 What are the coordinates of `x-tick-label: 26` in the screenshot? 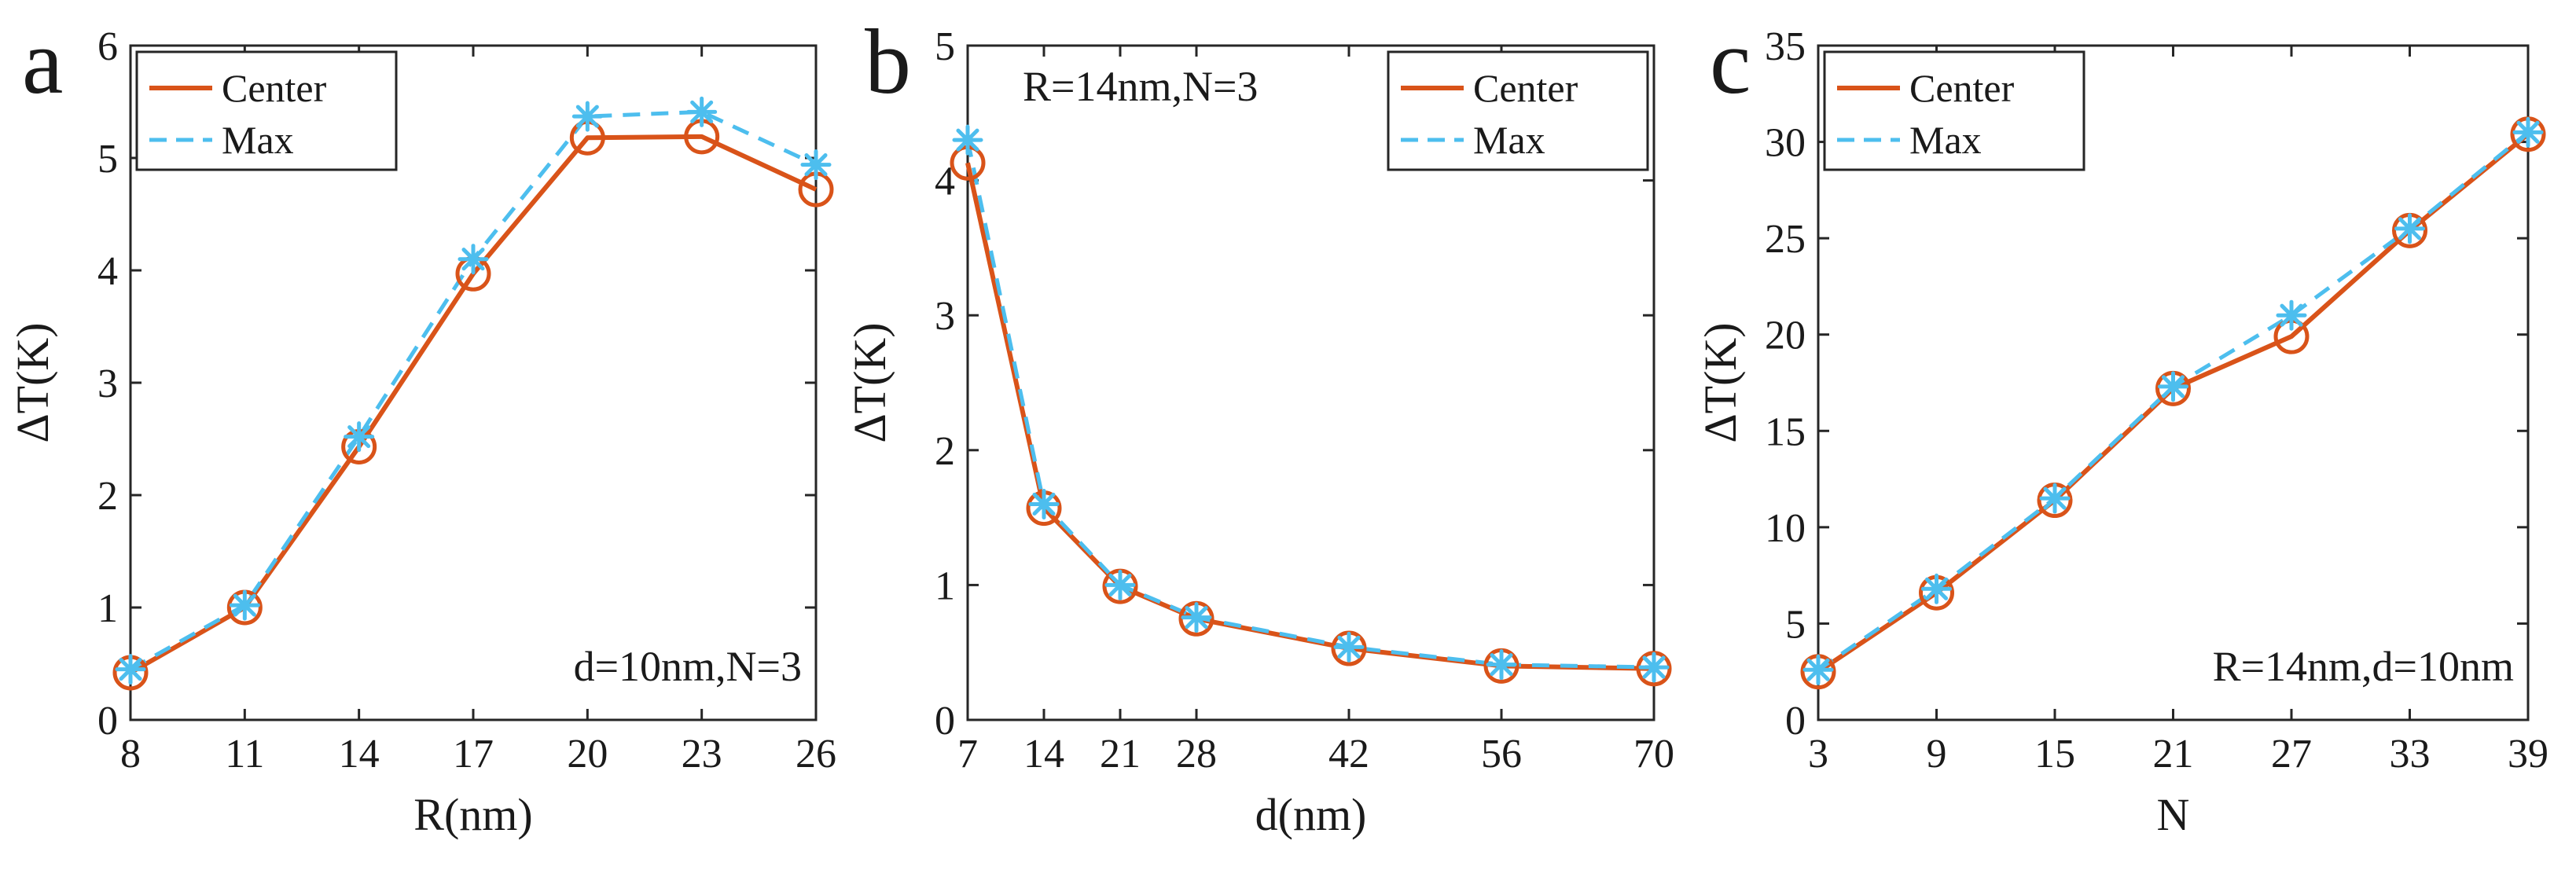 It's located at (816, 754).